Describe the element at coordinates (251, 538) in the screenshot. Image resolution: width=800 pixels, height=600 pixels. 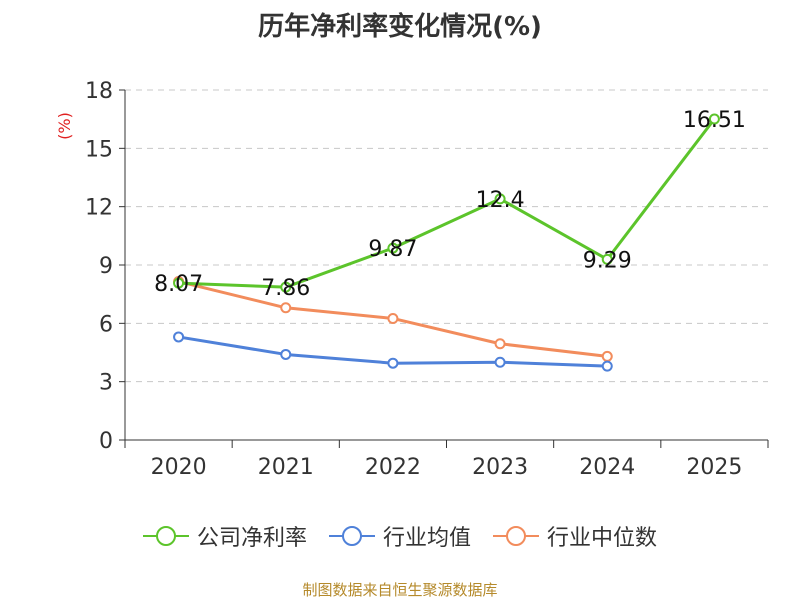
I see `legend-label: 公司净利率` at that location.